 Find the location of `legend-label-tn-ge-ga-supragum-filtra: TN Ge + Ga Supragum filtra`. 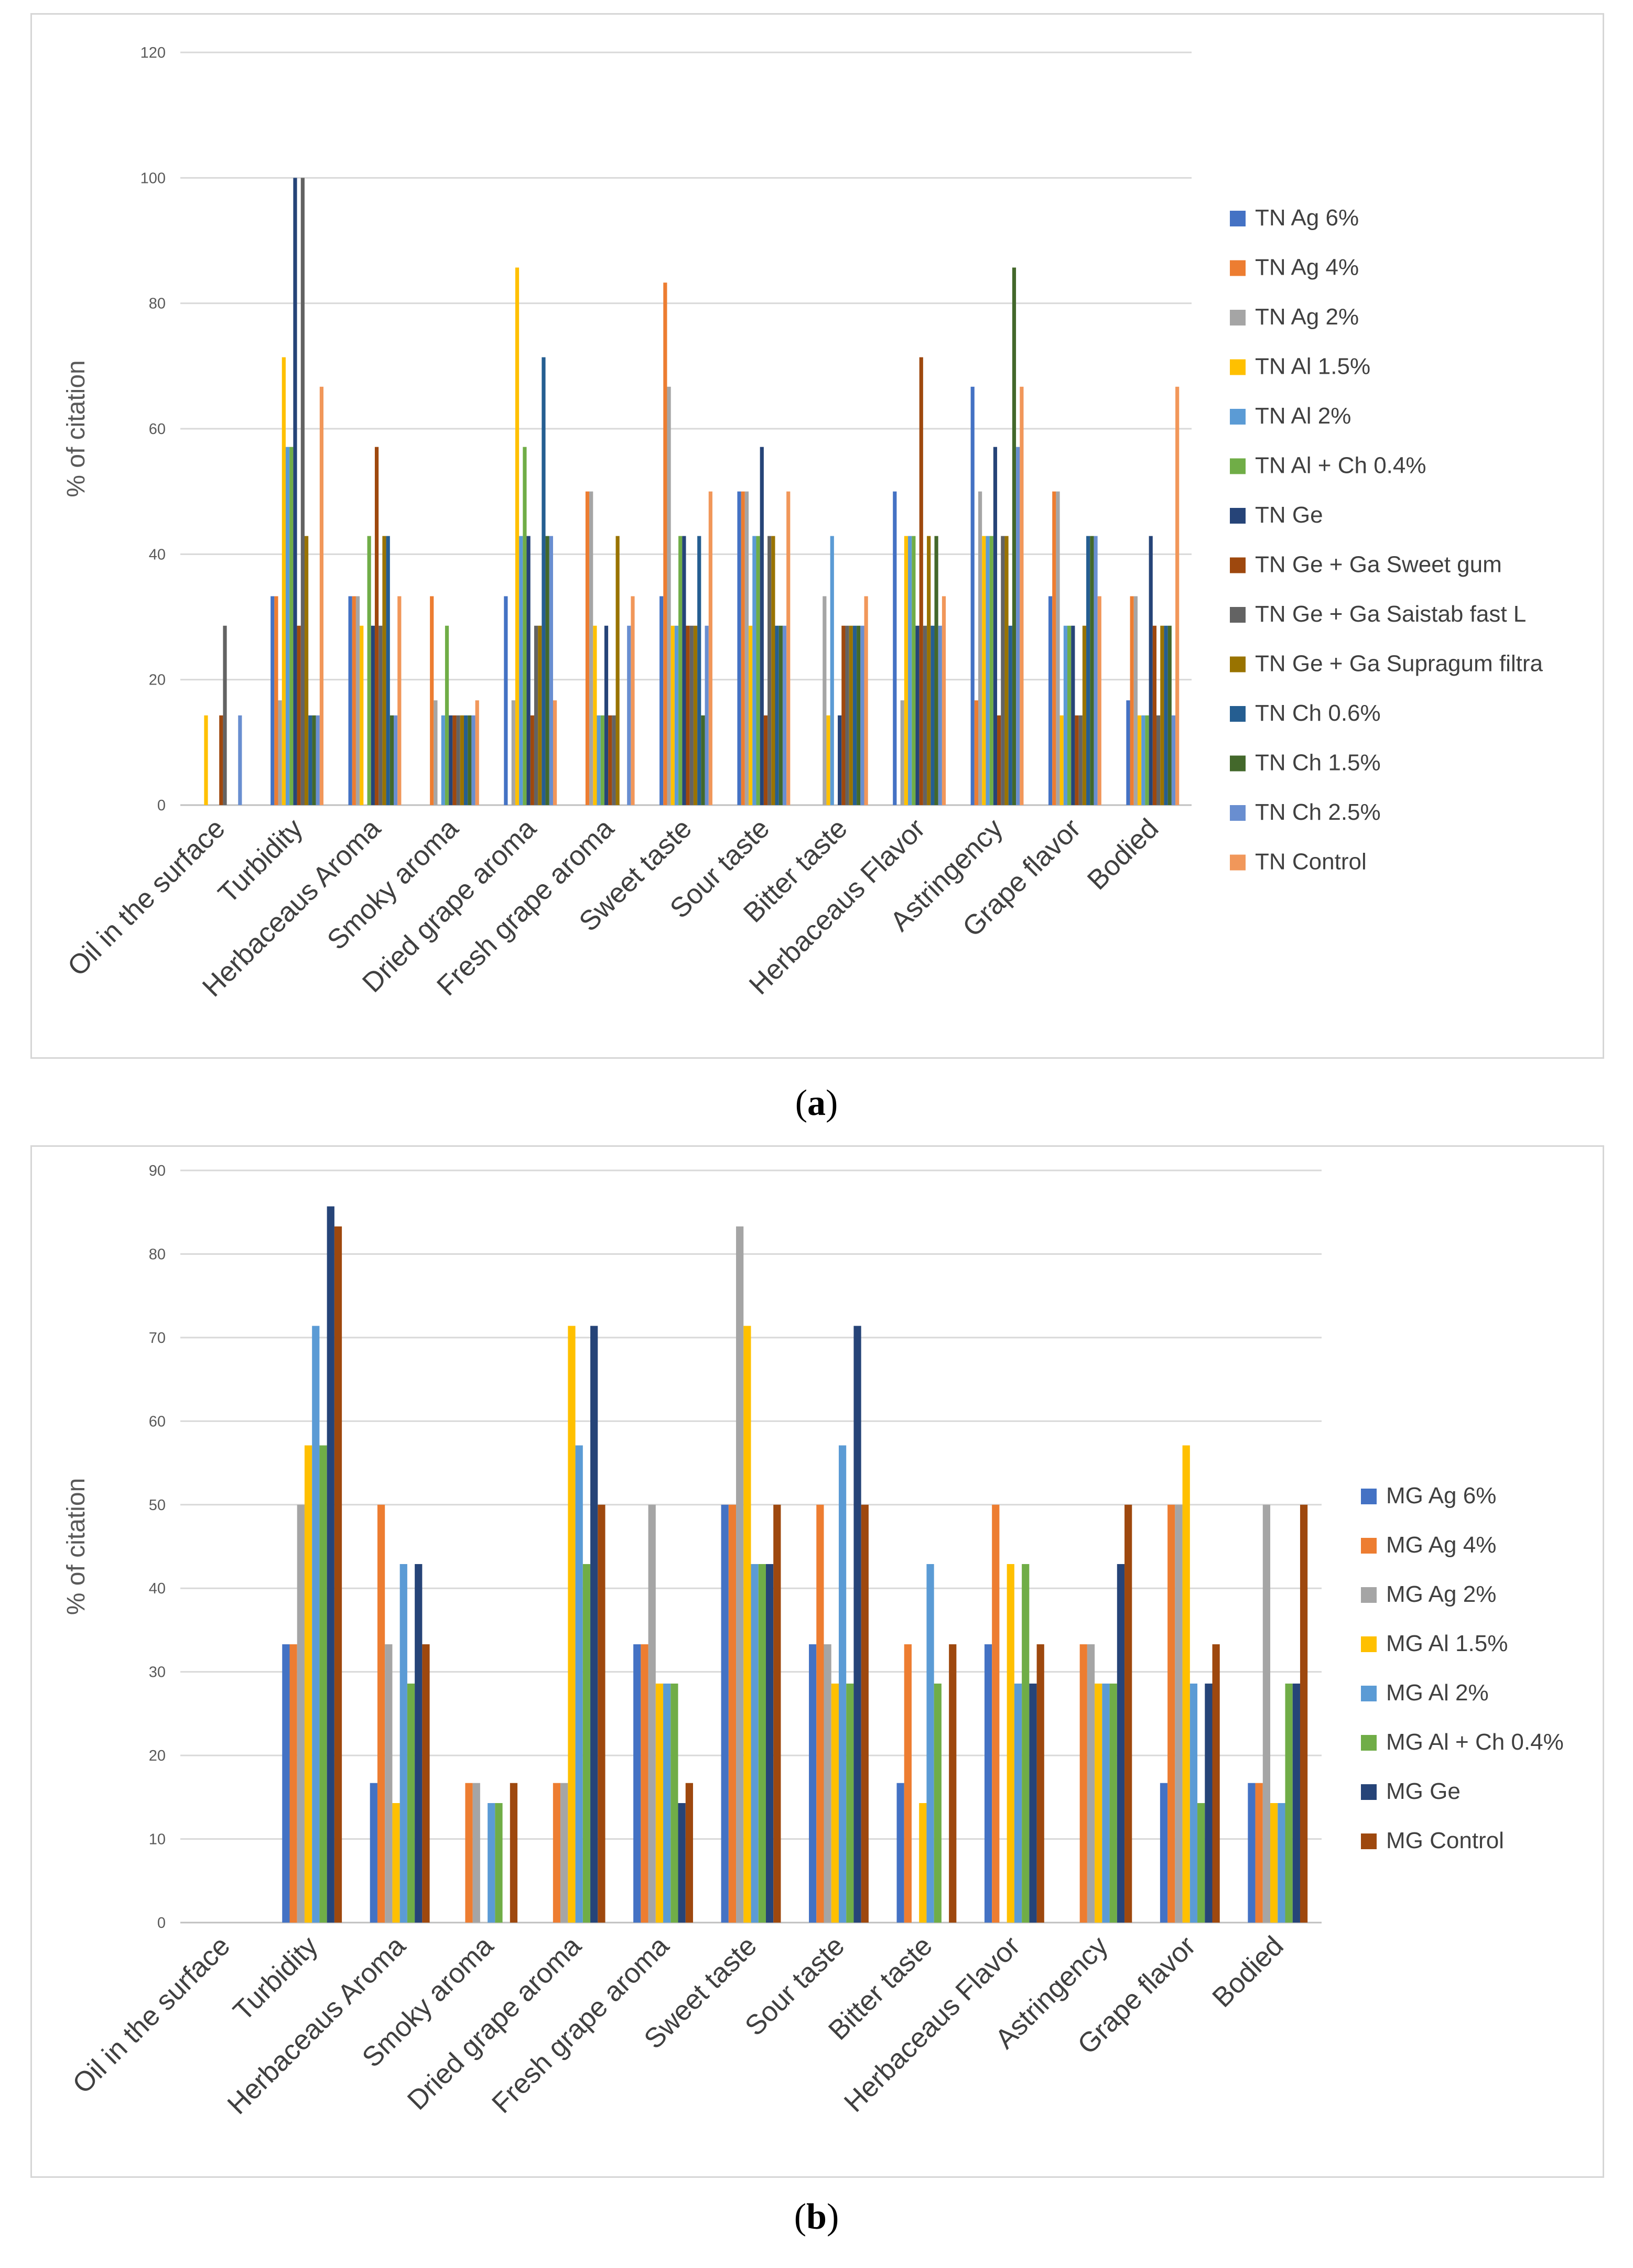

legend-label-tn-ge-ga-supragum-filtra: TN Ge + Ga Supragum filtra is located at coordinates (1399, 664).